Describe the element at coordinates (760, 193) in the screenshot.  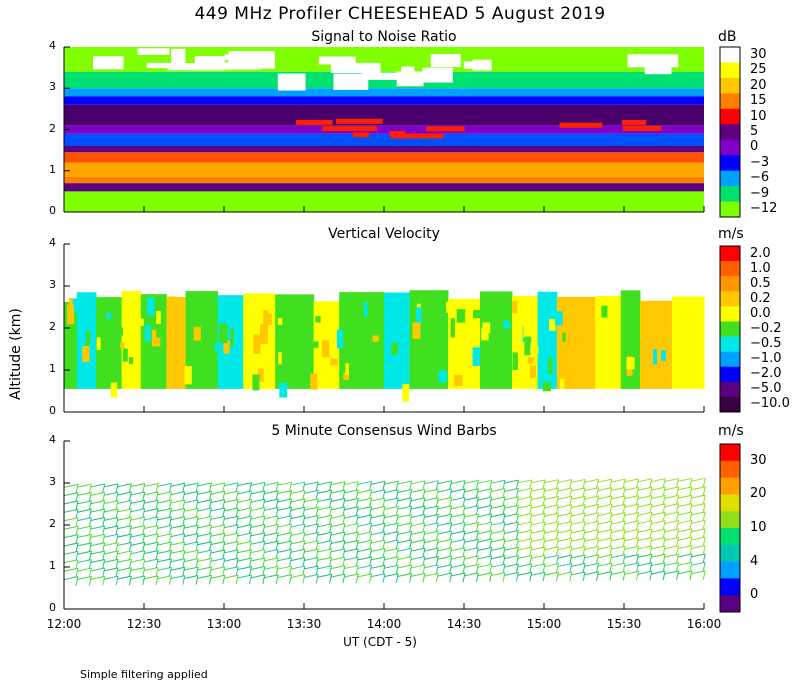
I see `colorbar-label-0-9: −9` at that location.